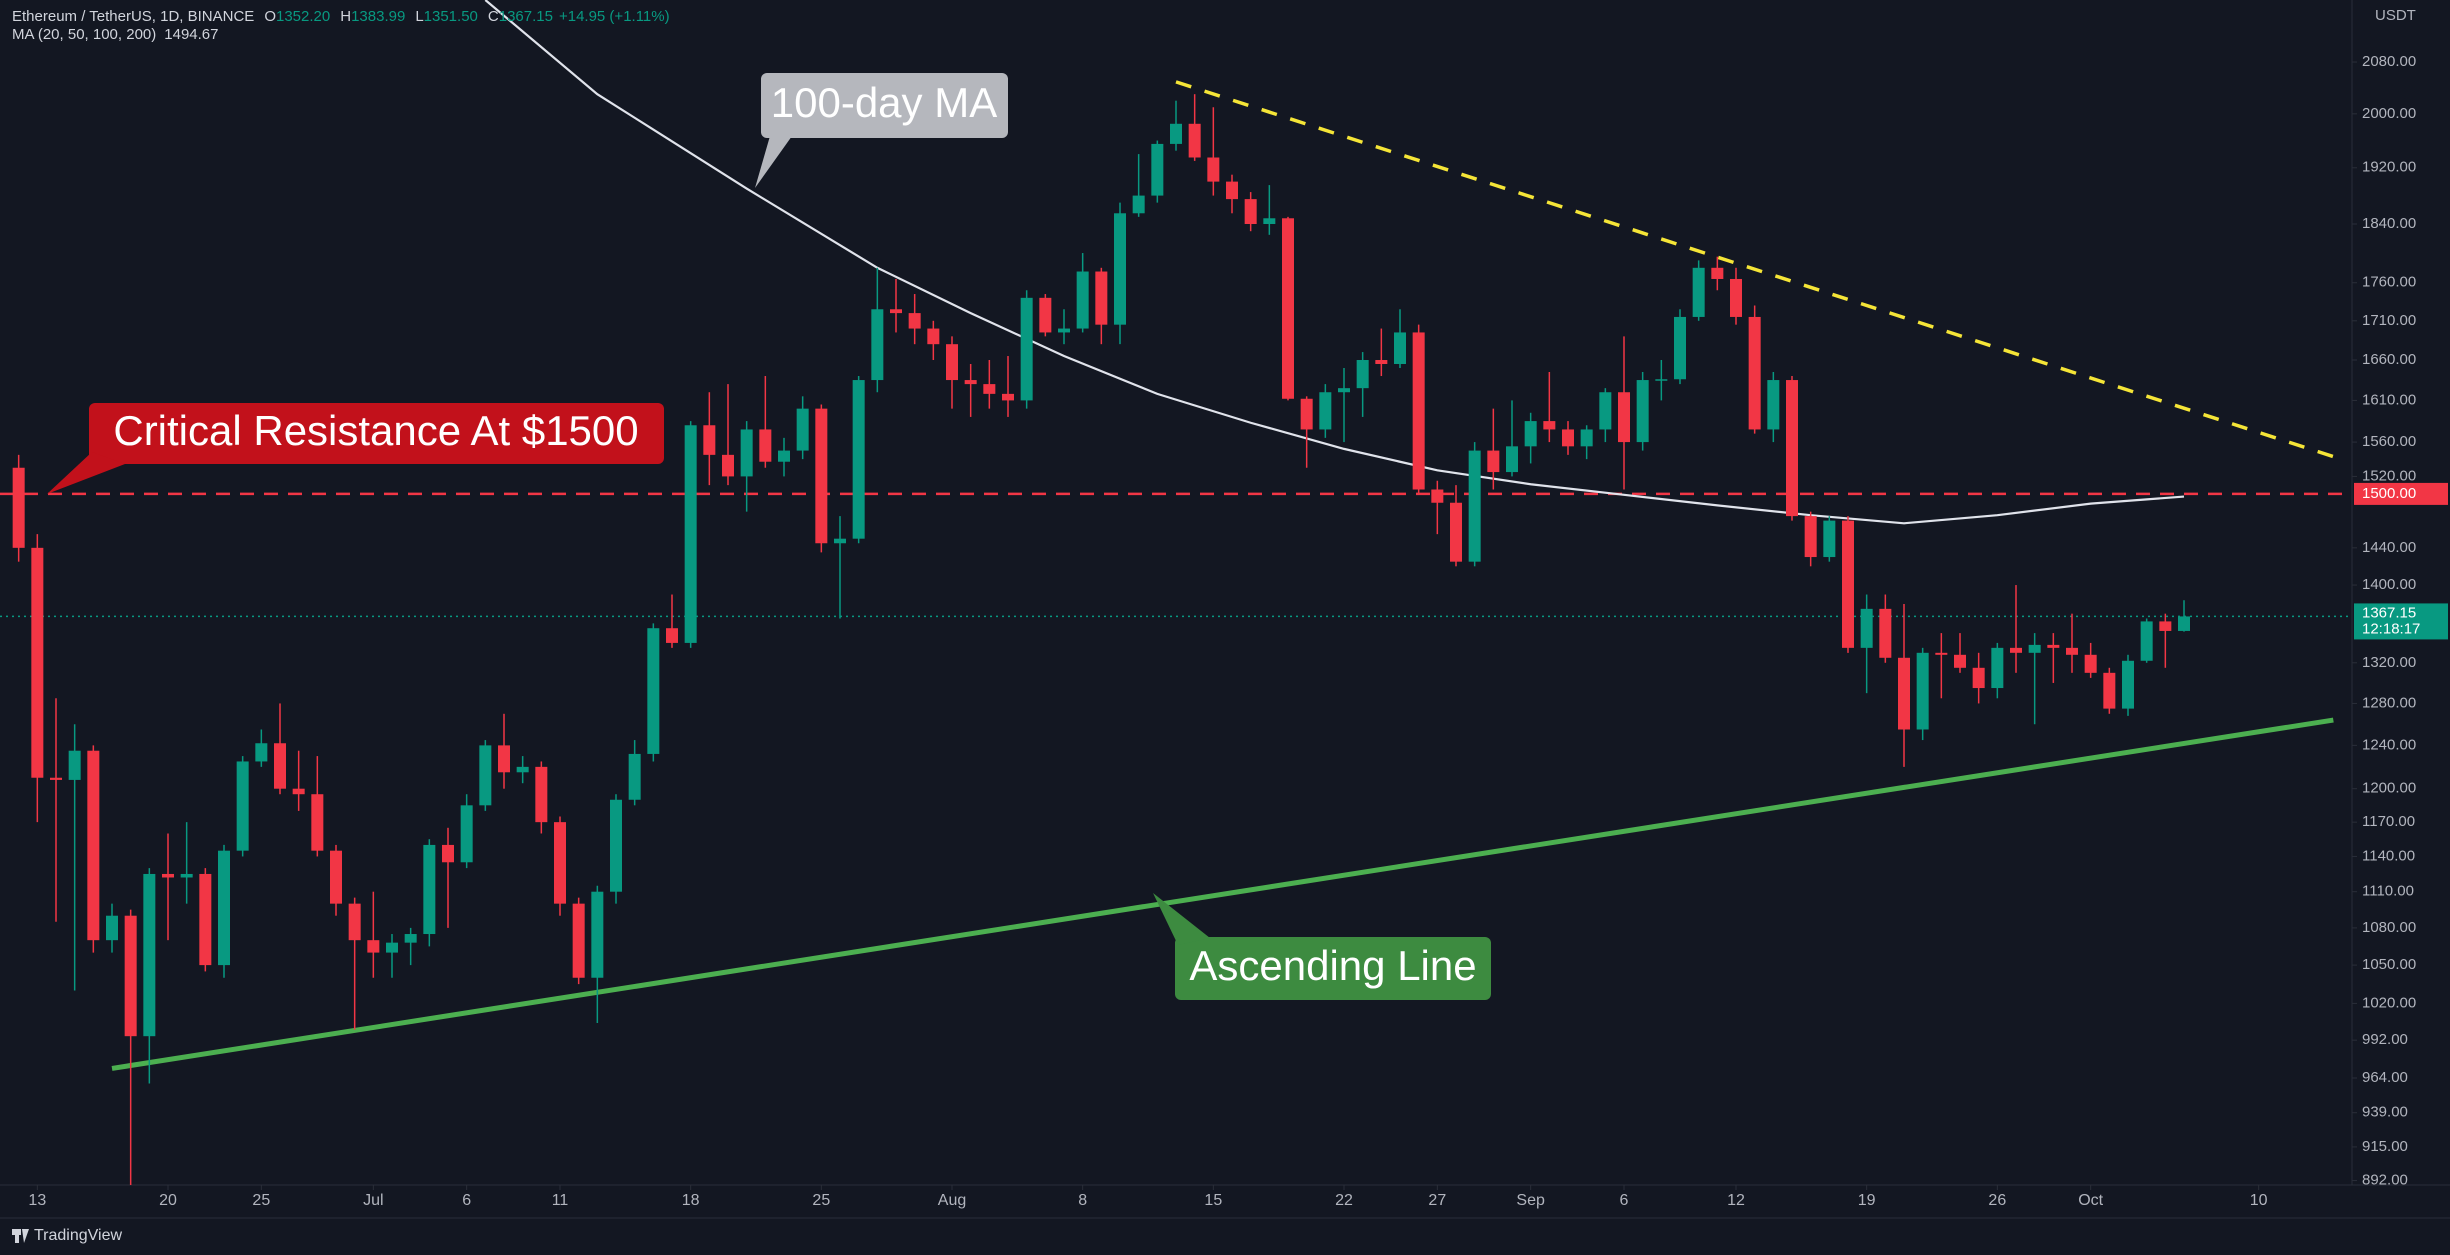  Describe the element at coordinates (691, 1200) in the screenshot. I see `x-tick-label: 18` at that location.